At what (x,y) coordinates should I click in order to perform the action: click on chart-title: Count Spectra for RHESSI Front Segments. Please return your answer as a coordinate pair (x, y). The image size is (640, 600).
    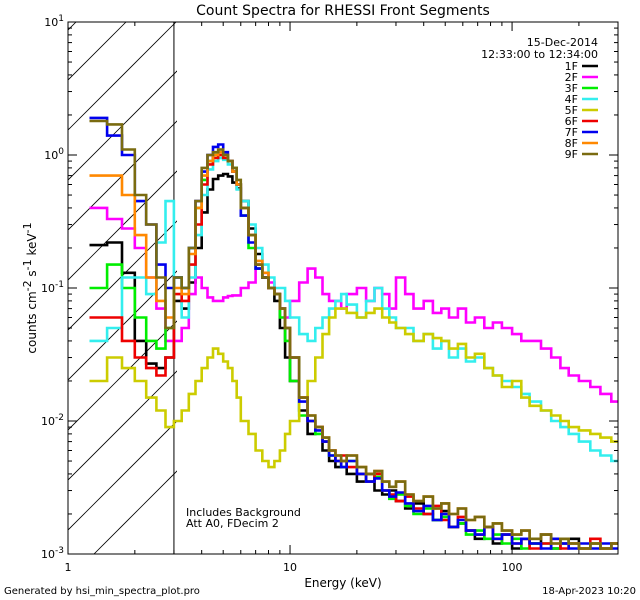
    Looking at the image, I should click on (343, 11).